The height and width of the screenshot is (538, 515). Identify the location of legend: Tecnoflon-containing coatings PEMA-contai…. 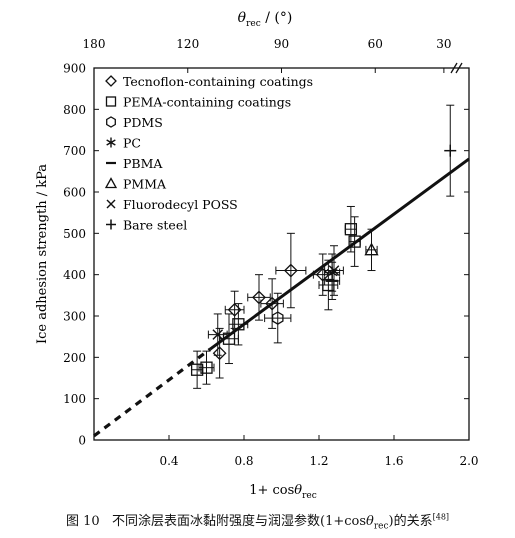
(208, 153).